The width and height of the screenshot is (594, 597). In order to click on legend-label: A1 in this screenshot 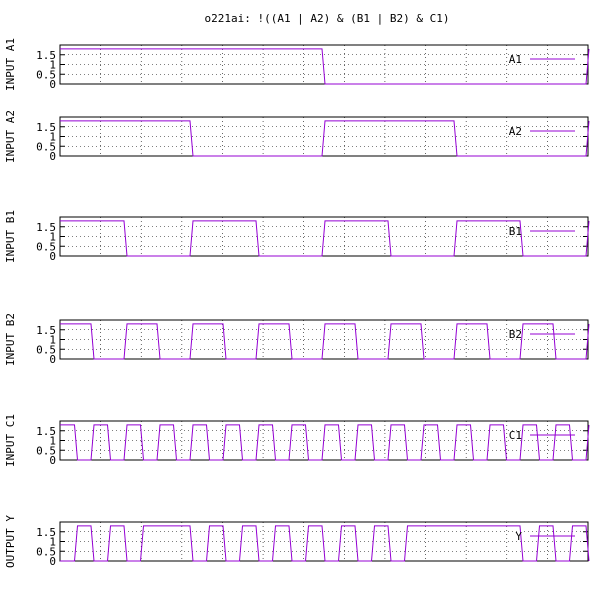, I will do `click(515, 59)`.